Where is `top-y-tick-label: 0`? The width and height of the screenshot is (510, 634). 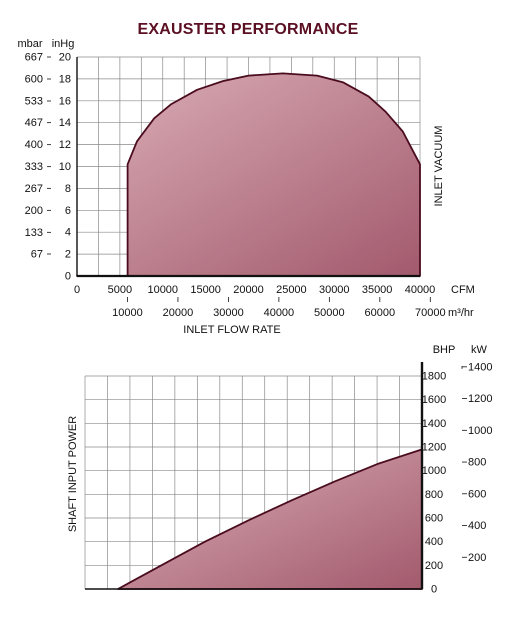
top-y-tick-label: 0 is located at coordinates (68, 277).